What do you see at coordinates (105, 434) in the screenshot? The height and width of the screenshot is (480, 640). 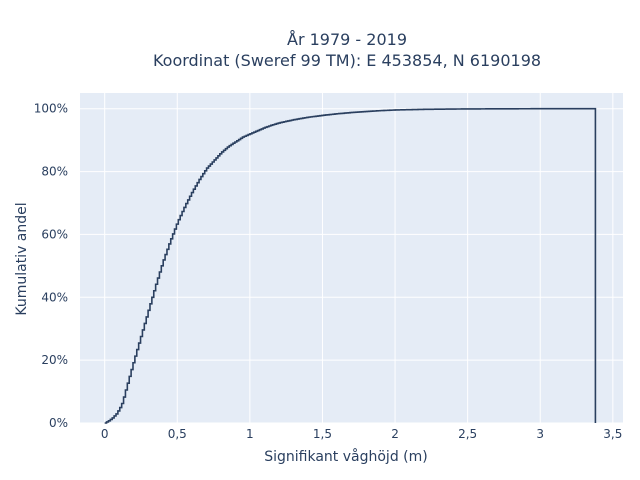 I see `x-tick-label: 0` at bounding box center [105, 434].